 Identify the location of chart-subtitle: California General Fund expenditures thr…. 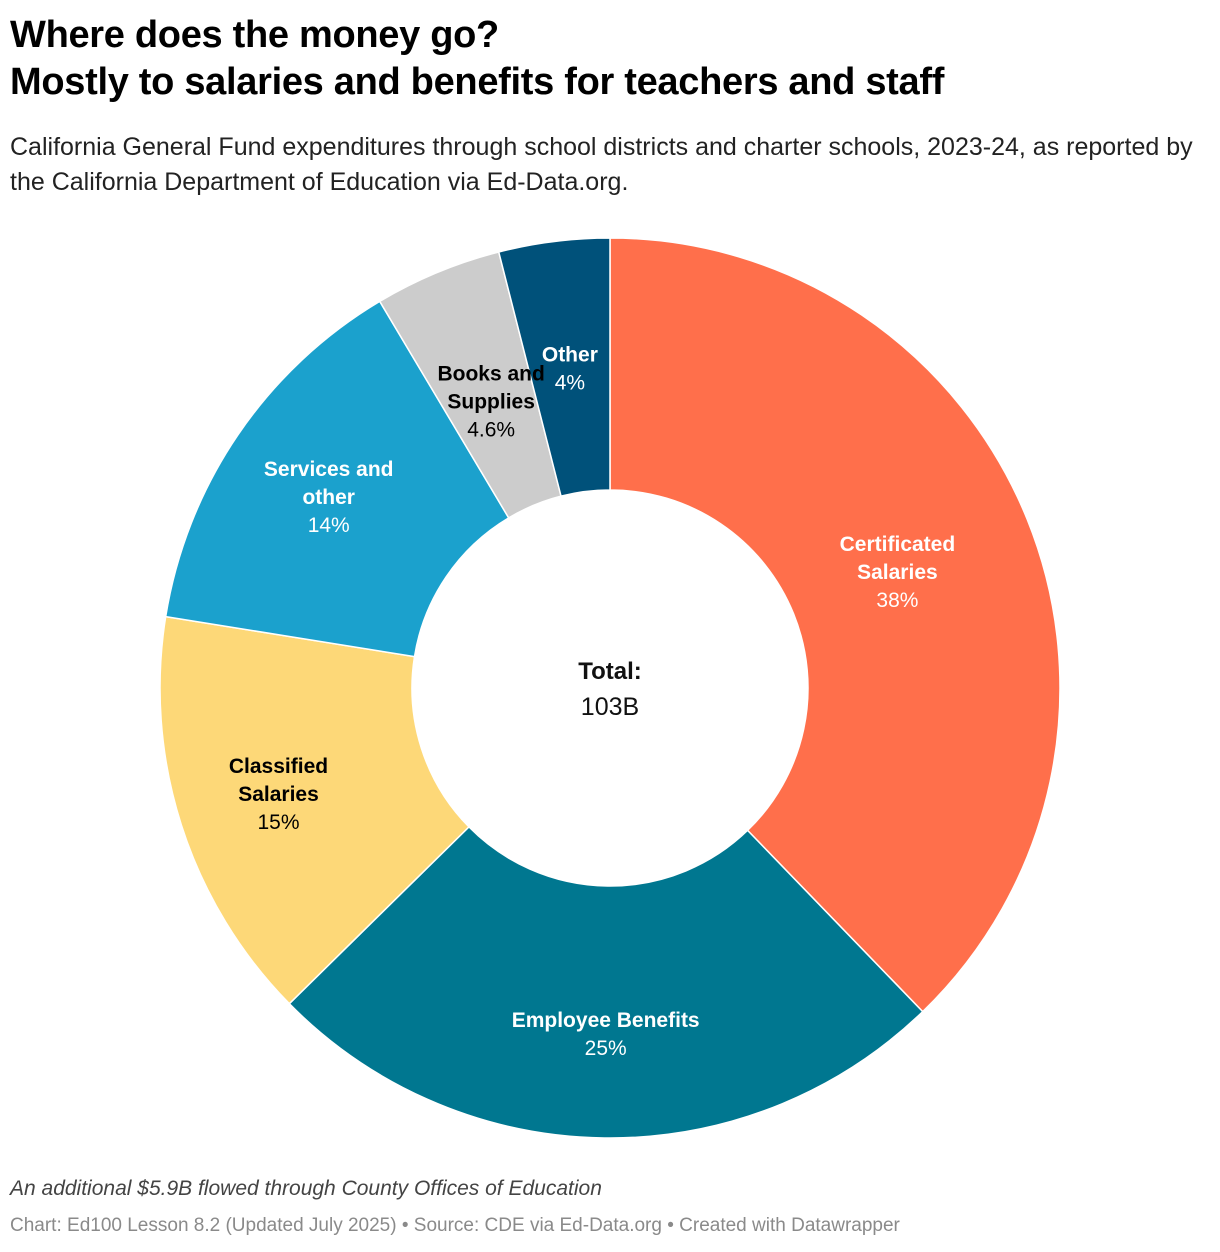
(601, 164).